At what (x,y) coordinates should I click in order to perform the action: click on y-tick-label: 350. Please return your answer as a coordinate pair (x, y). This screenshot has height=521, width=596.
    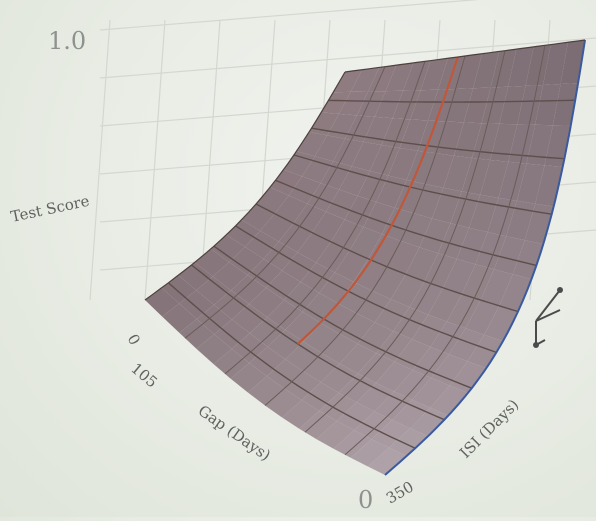
    Looking at the image, I should click on (400, 493).